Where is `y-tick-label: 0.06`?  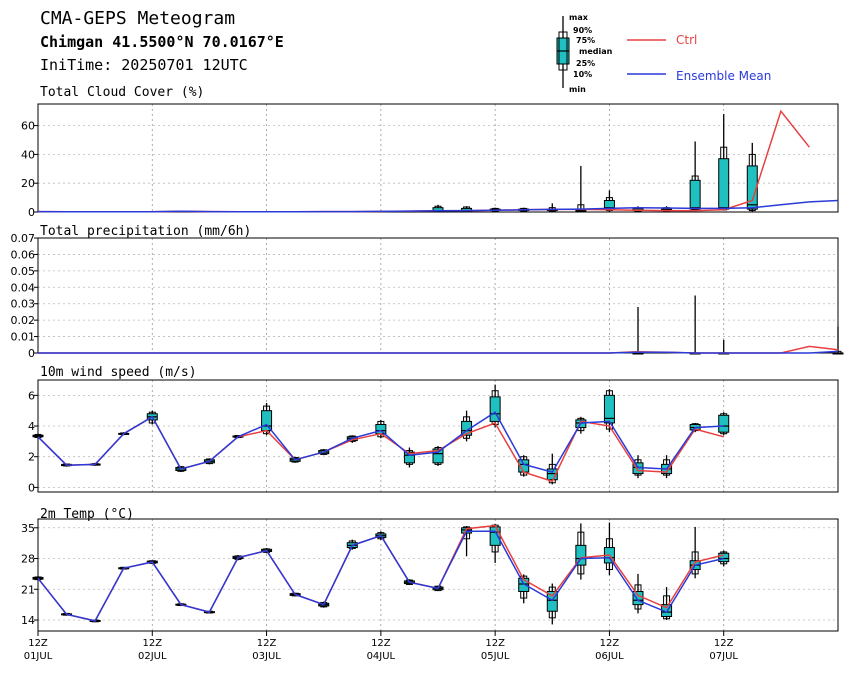
y-tick-label: 0.06 is located at coordinates (23, 254).